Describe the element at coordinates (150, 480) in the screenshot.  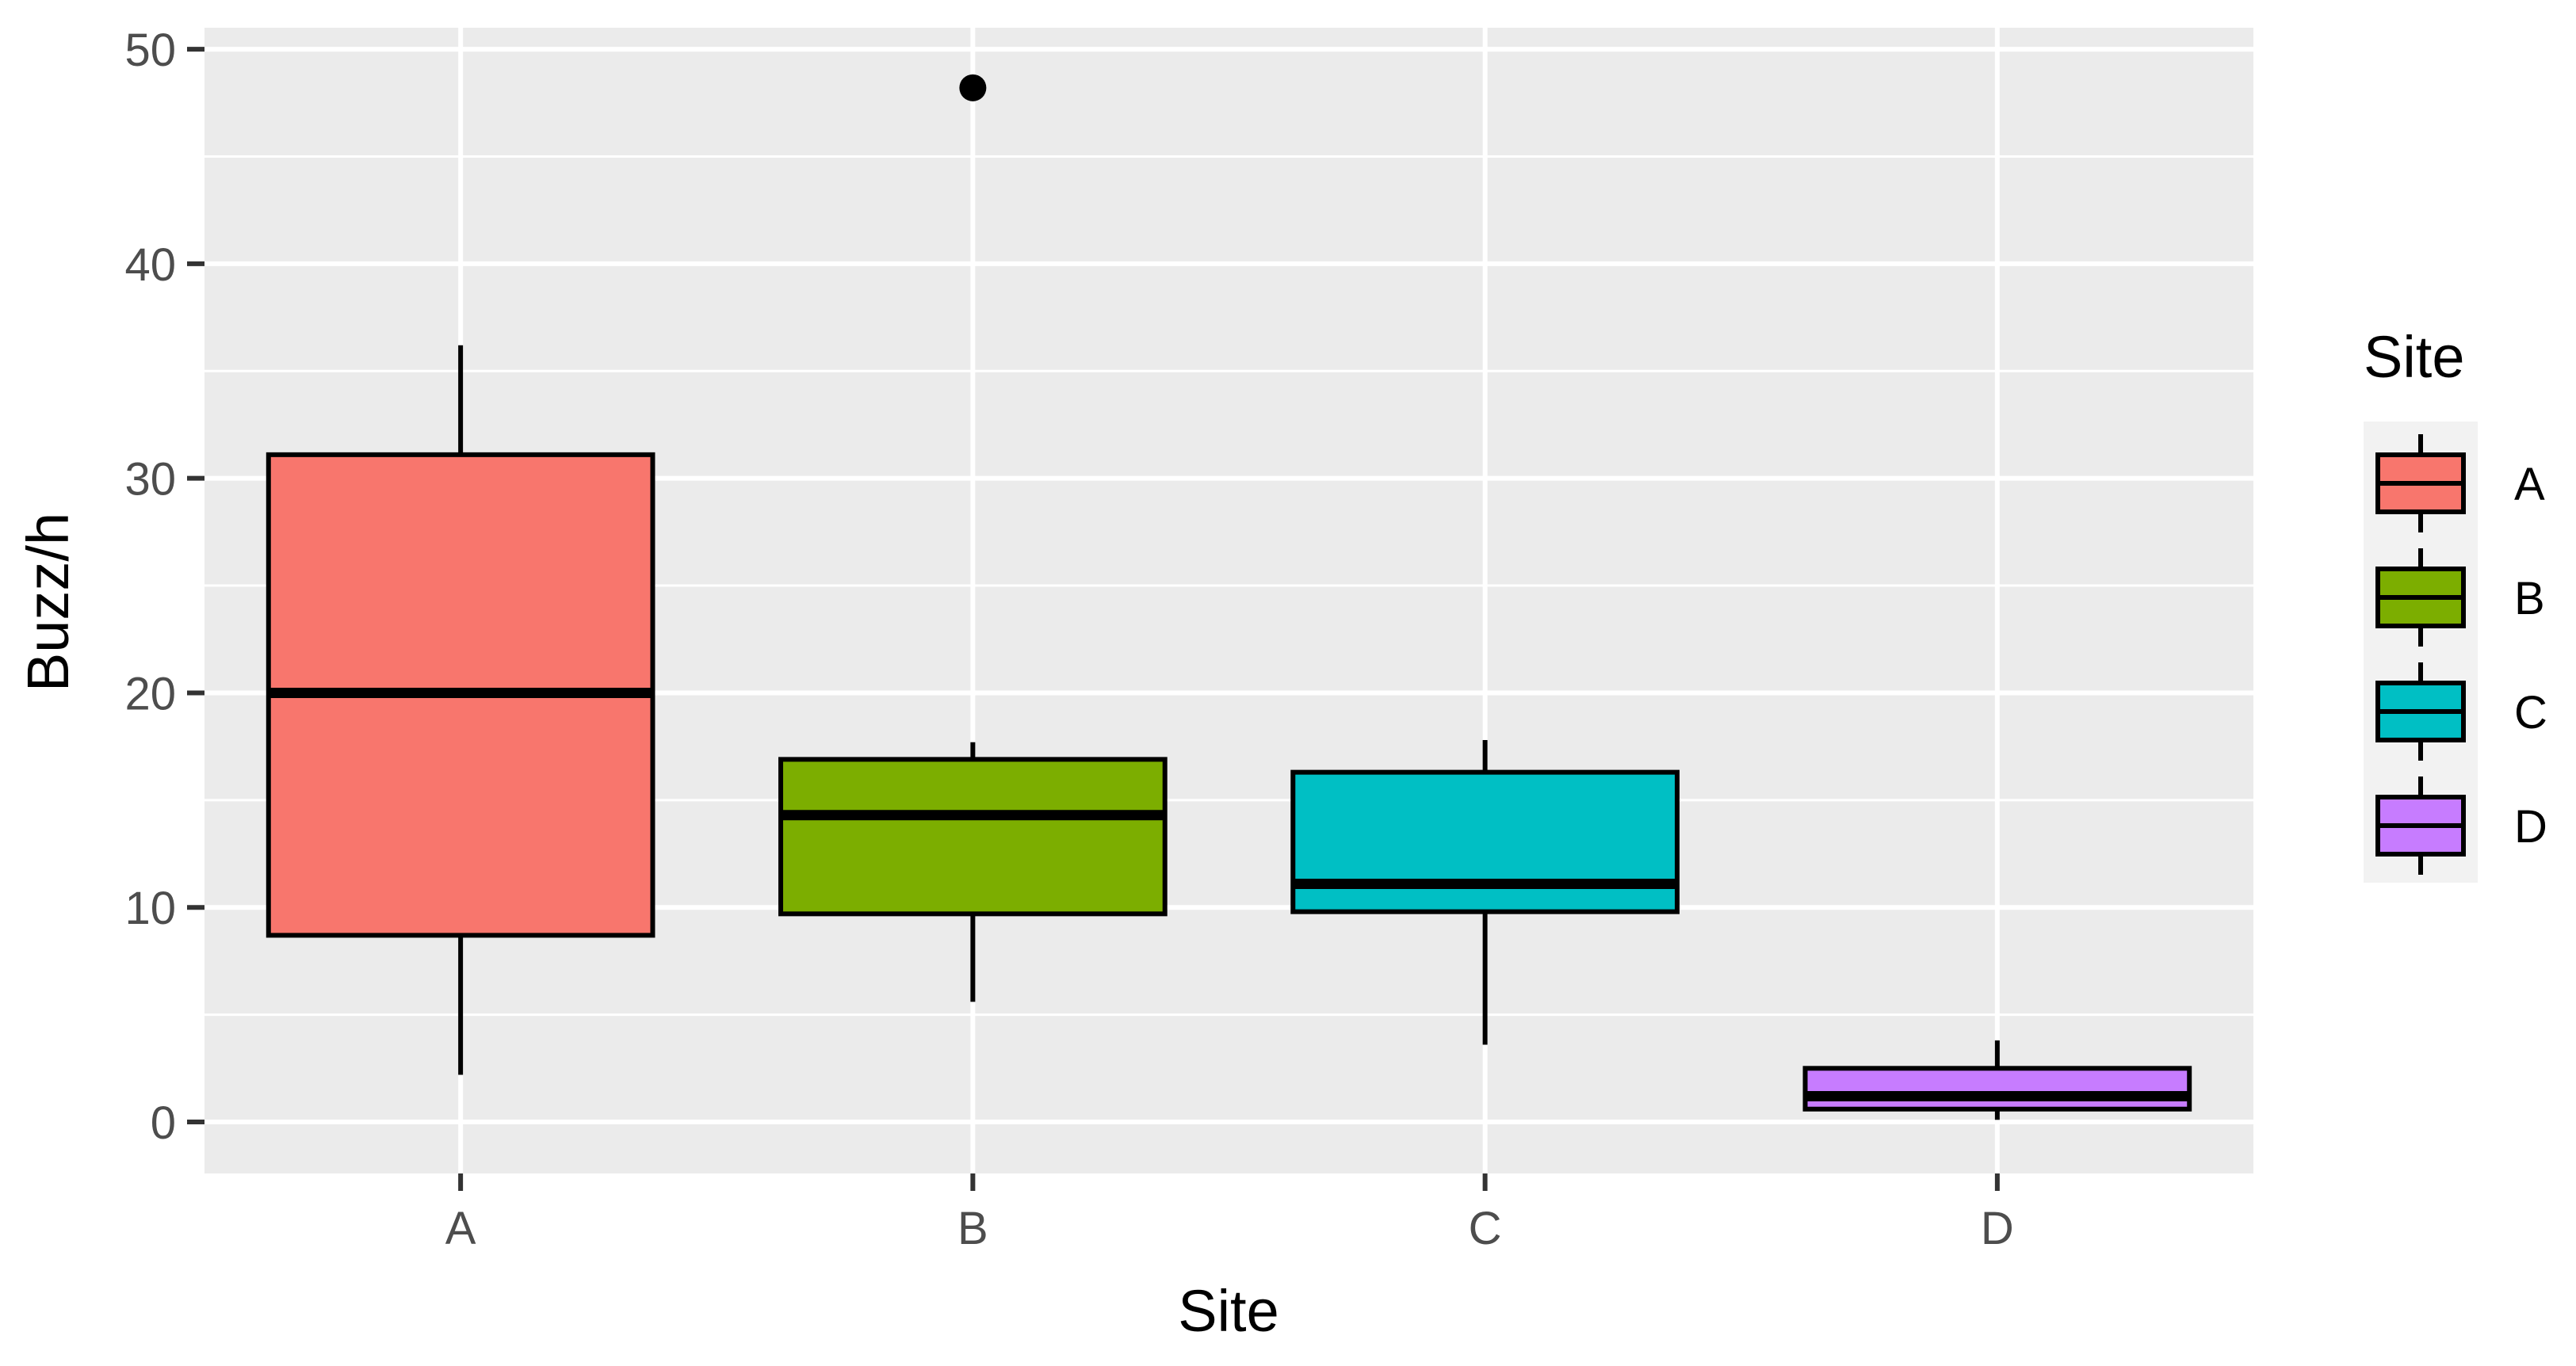
I see `y-tick-label: 30` at that location.